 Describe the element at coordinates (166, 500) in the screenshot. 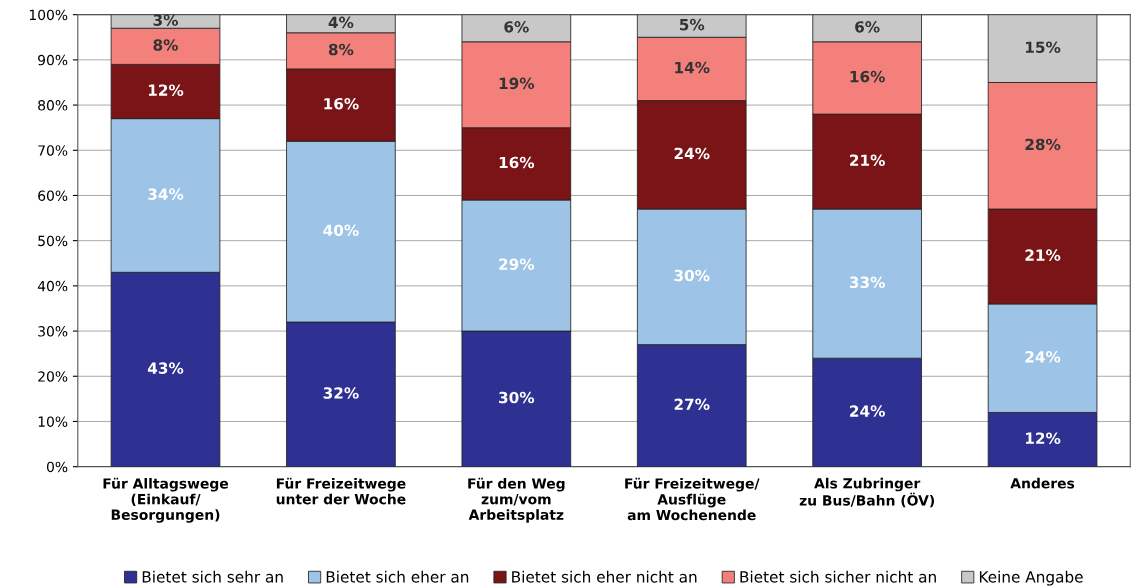

I see `x-tick-label: Für Alltagswege (Einkauf/ Besorgungen)` at that location.